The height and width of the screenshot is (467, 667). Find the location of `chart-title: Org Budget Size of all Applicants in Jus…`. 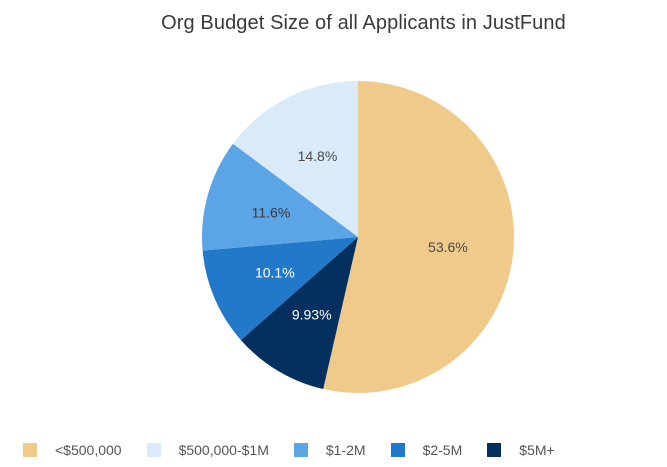

chart-title: Org Budget Size of all Applicants in Jus… is located at coordinates (363, 23).